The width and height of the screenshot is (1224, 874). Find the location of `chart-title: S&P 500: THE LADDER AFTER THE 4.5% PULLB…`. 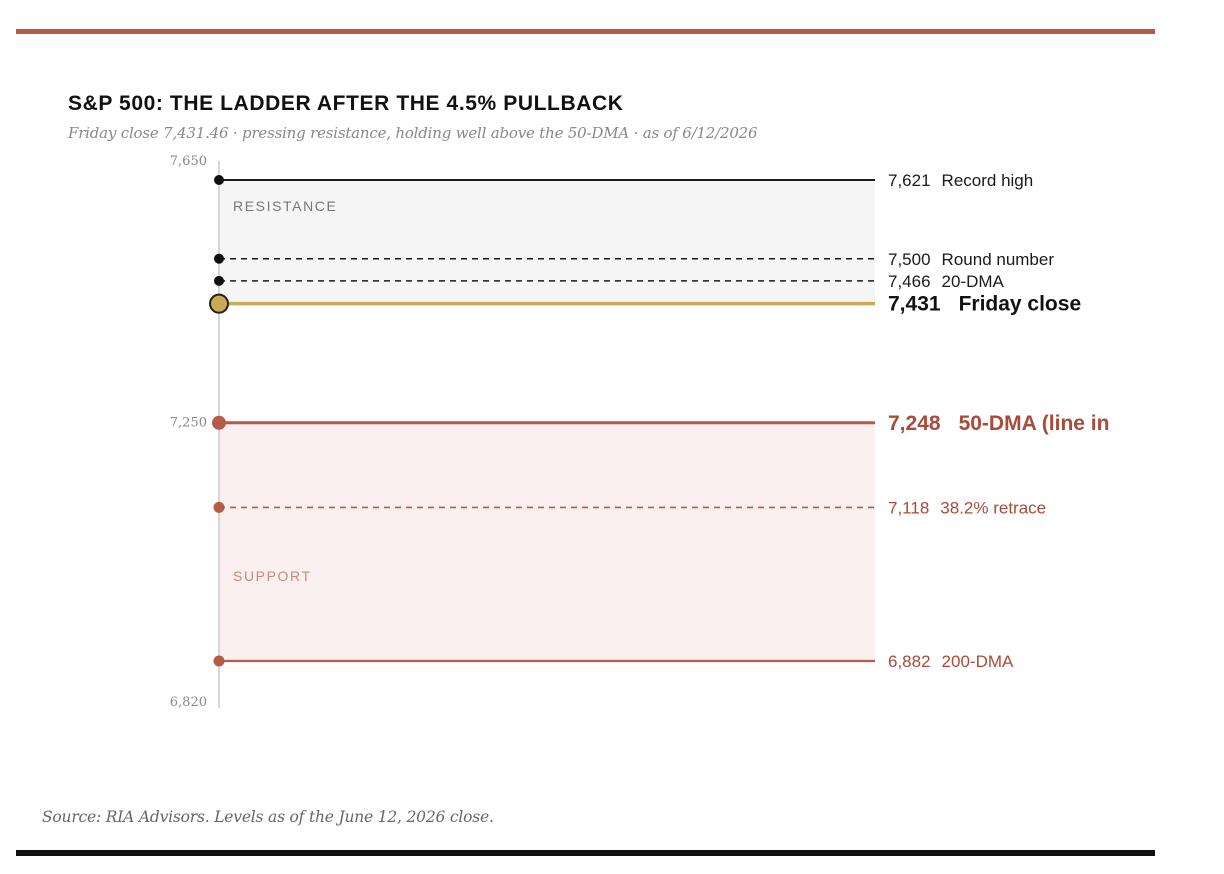

chart-title: S&P 500: THE LADDER AFTER THE 4.5% PULLB… is located at coordinates (346, 103).